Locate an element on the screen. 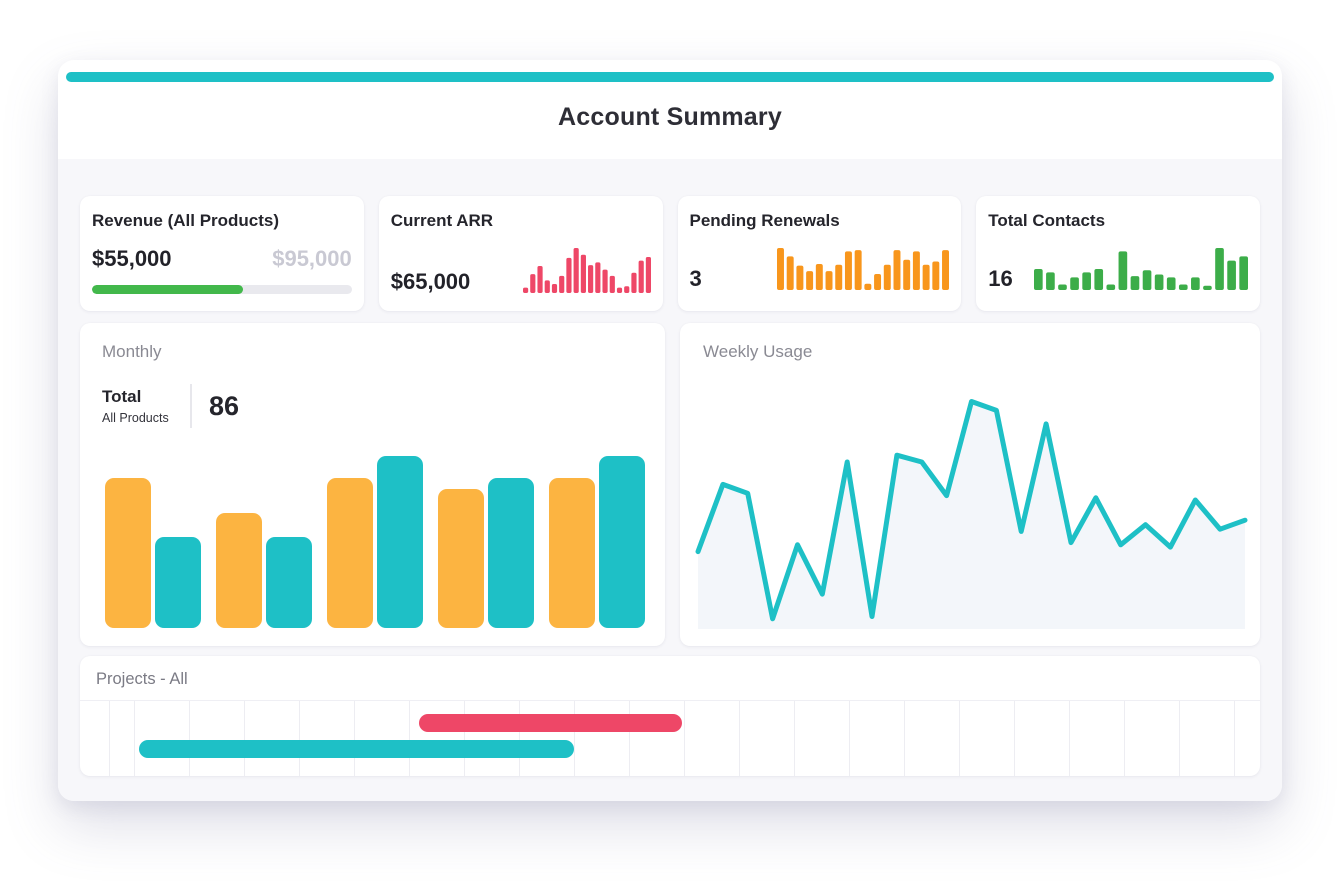  renewals-sparkline-chart is located at coordinates (863, 269).